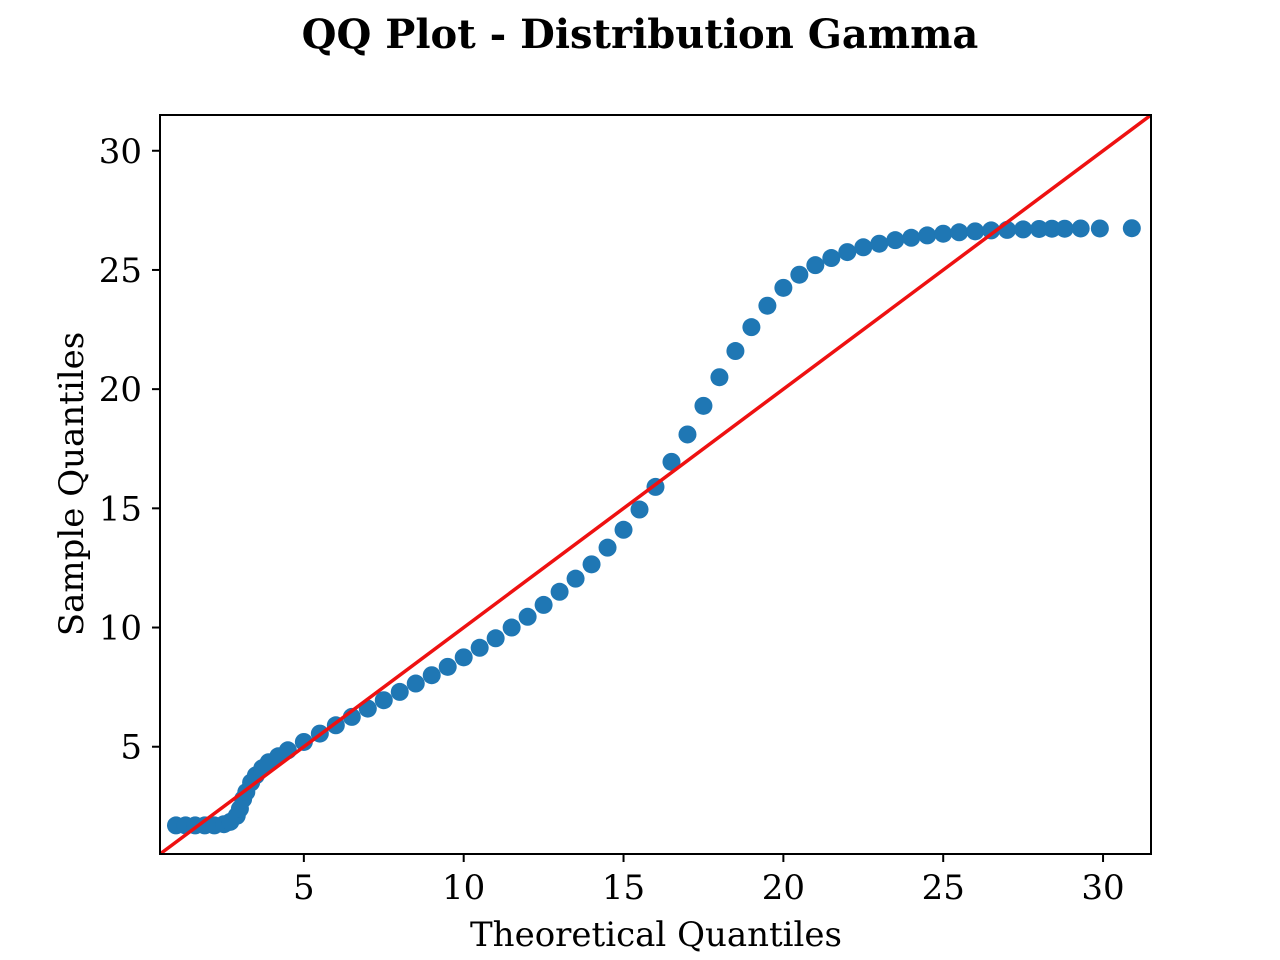 Image resolution: width=1280 pixels, height=960 pixels. What do you see at coordinates (72, 484) in the screenshot?
I see `y-axis-label: Sample Quantiles` at bounding box center [72, 484].